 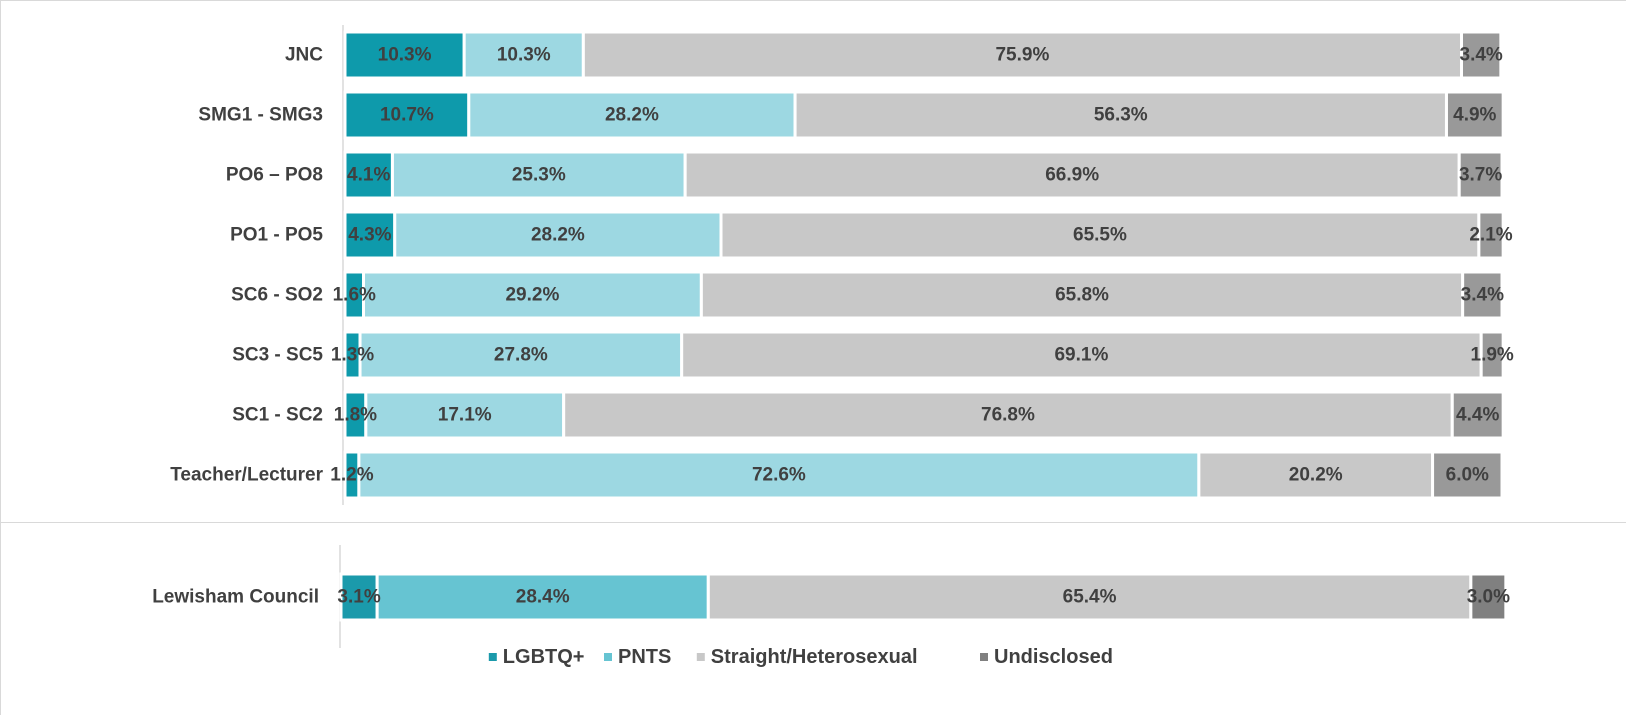 I want to click on value-label: 1.3%, so click(x=352, y=355).